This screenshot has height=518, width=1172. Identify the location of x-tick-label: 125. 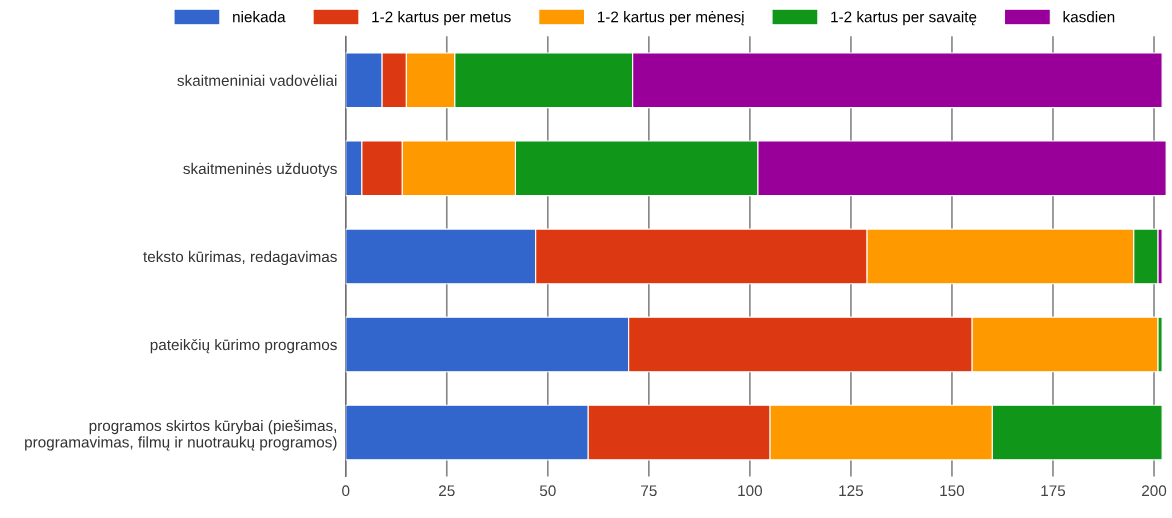
(851, 491).